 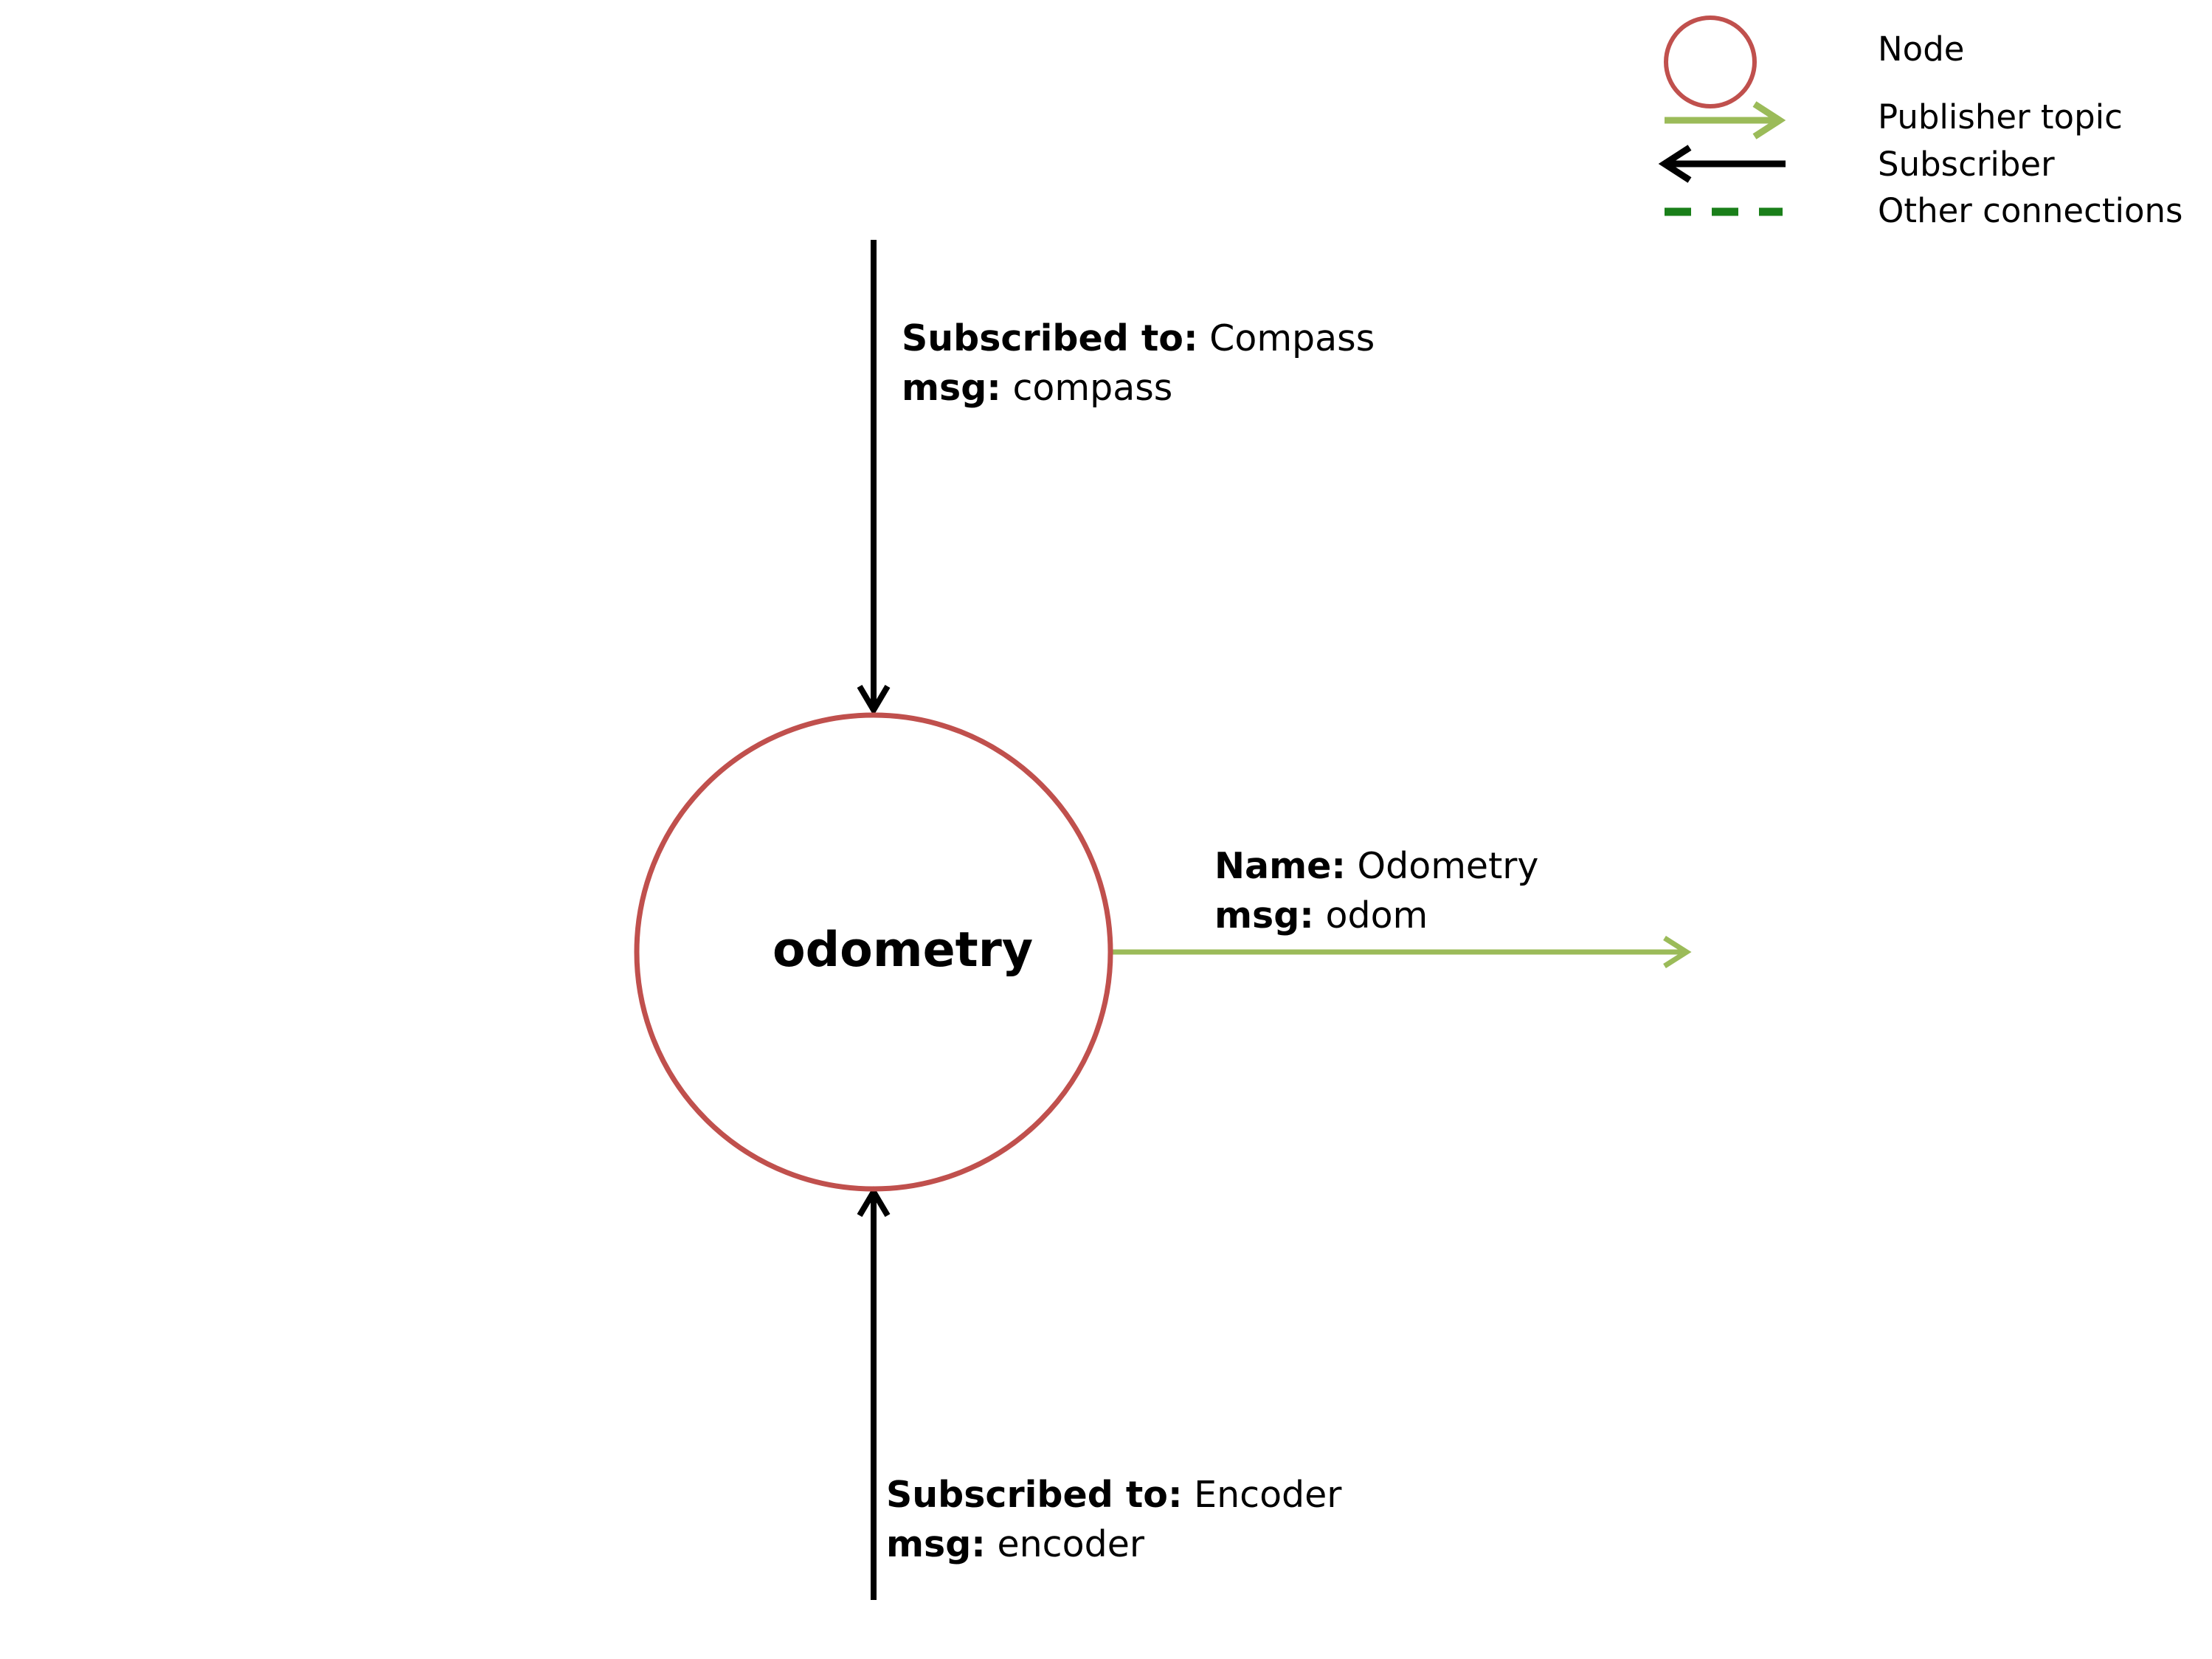 What do you see at coordinates (936, 1544) in the screenshot?
I see `encoder-msg-key: msg:` at bounding box center [936, 1544].